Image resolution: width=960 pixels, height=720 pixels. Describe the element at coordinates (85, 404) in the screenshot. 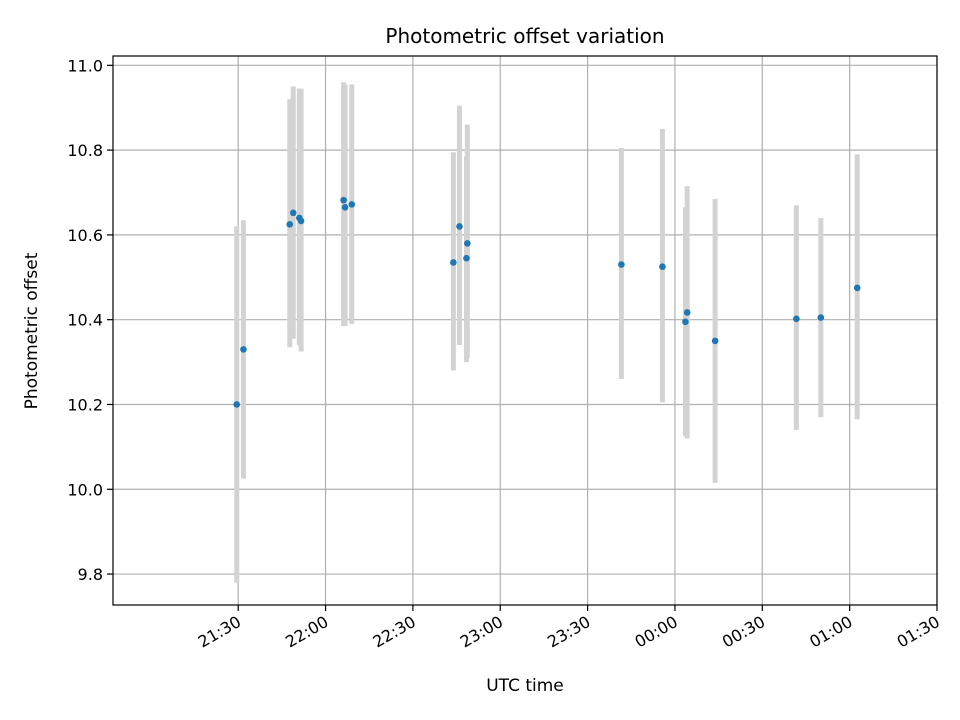

I see `y-tick-label: 10.2` at that location.